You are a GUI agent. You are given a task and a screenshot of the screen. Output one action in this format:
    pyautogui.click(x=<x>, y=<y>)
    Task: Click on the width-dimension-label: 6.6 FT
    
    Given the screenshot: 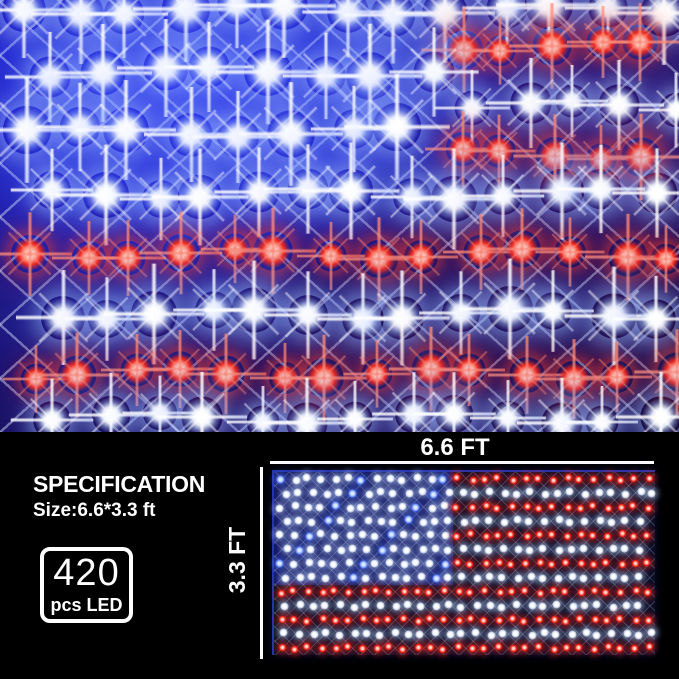 What is the action you would take?
    pyautogui.click(x=455, y=447)
    